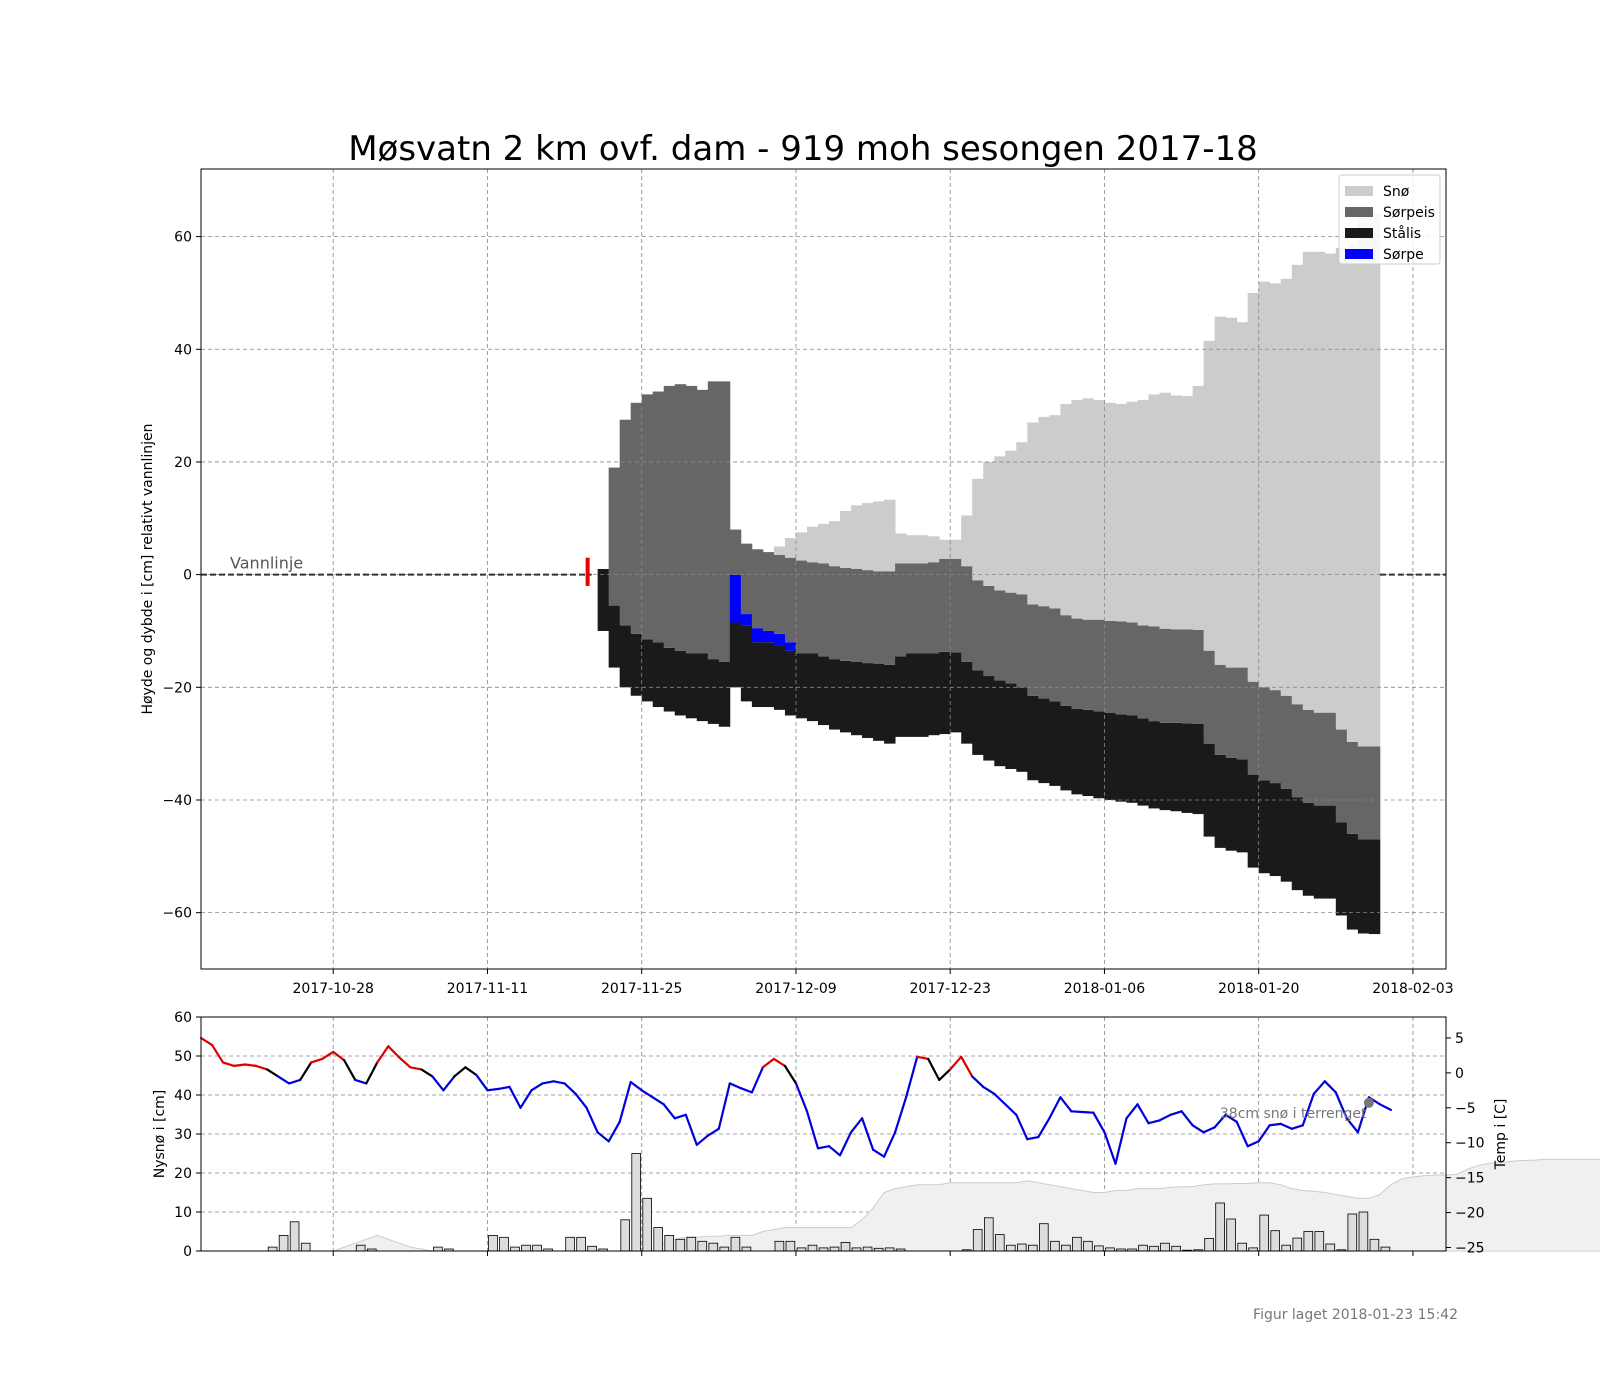 The height and width of the screenshot is (1400, 1600). What do you see at coordinates (1465, 1109) in the screenshot?
I see `y-tick-right-label: −5` at bounding box center [1465, 1109].